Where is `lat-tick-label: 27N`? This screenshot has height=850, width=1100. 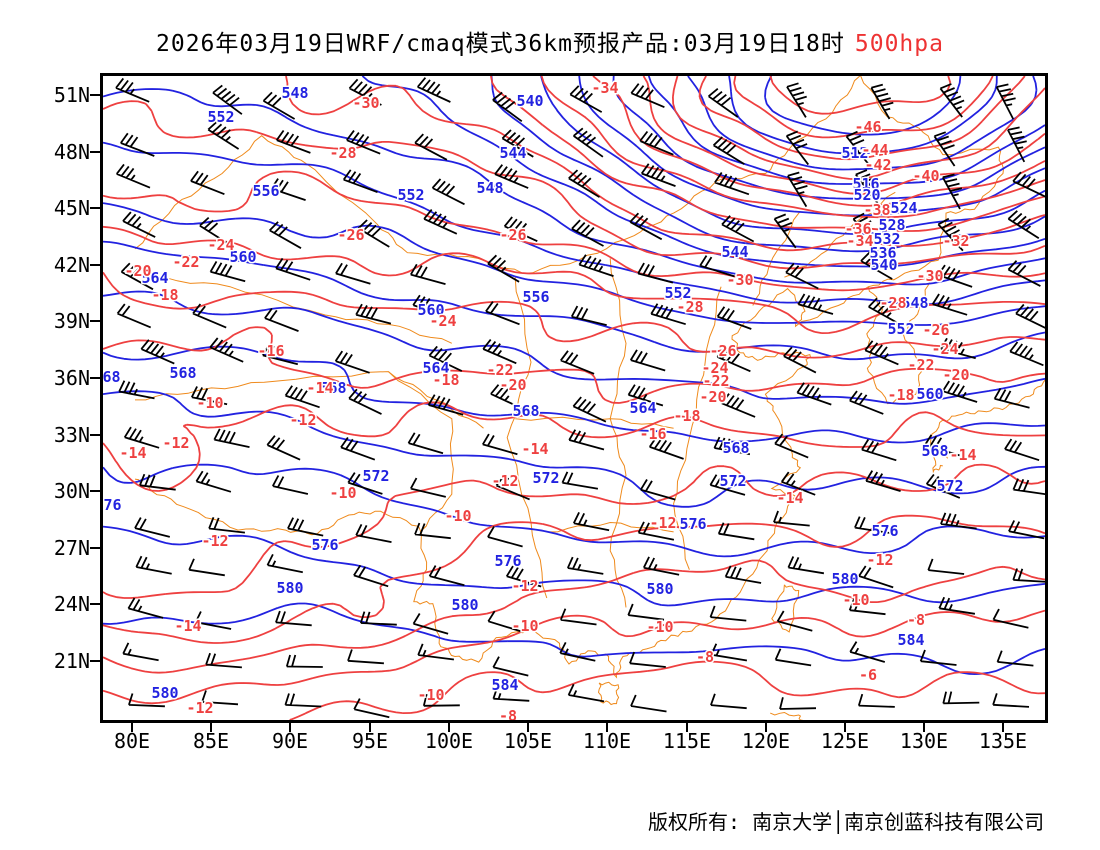 lat-tick-label: 27N is located at coordinates (71, 548).